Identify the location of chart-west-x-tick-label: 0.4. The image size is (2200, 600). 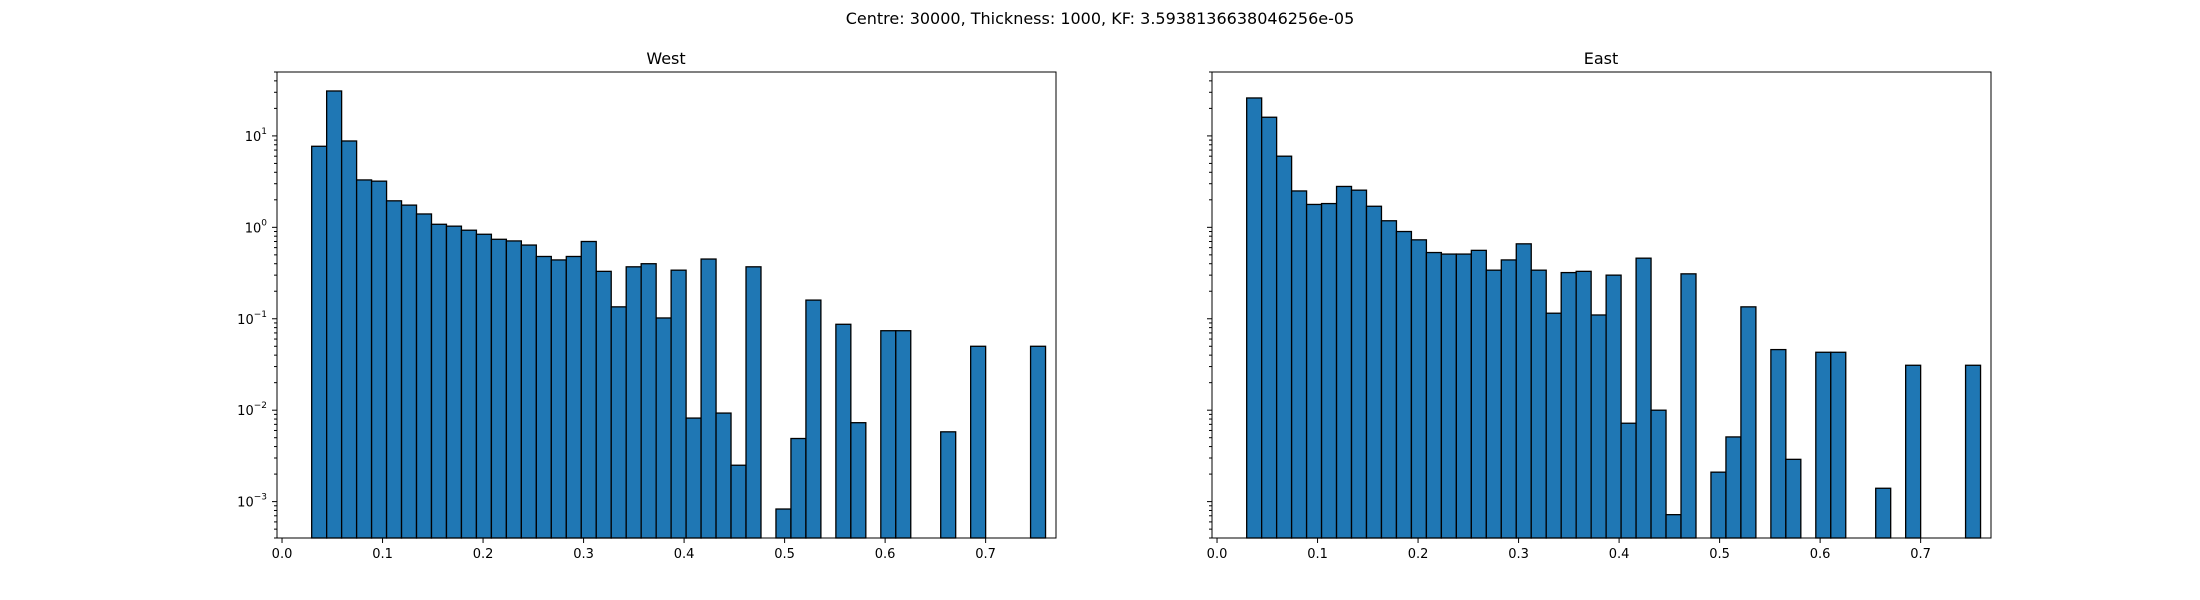
(684, 554).